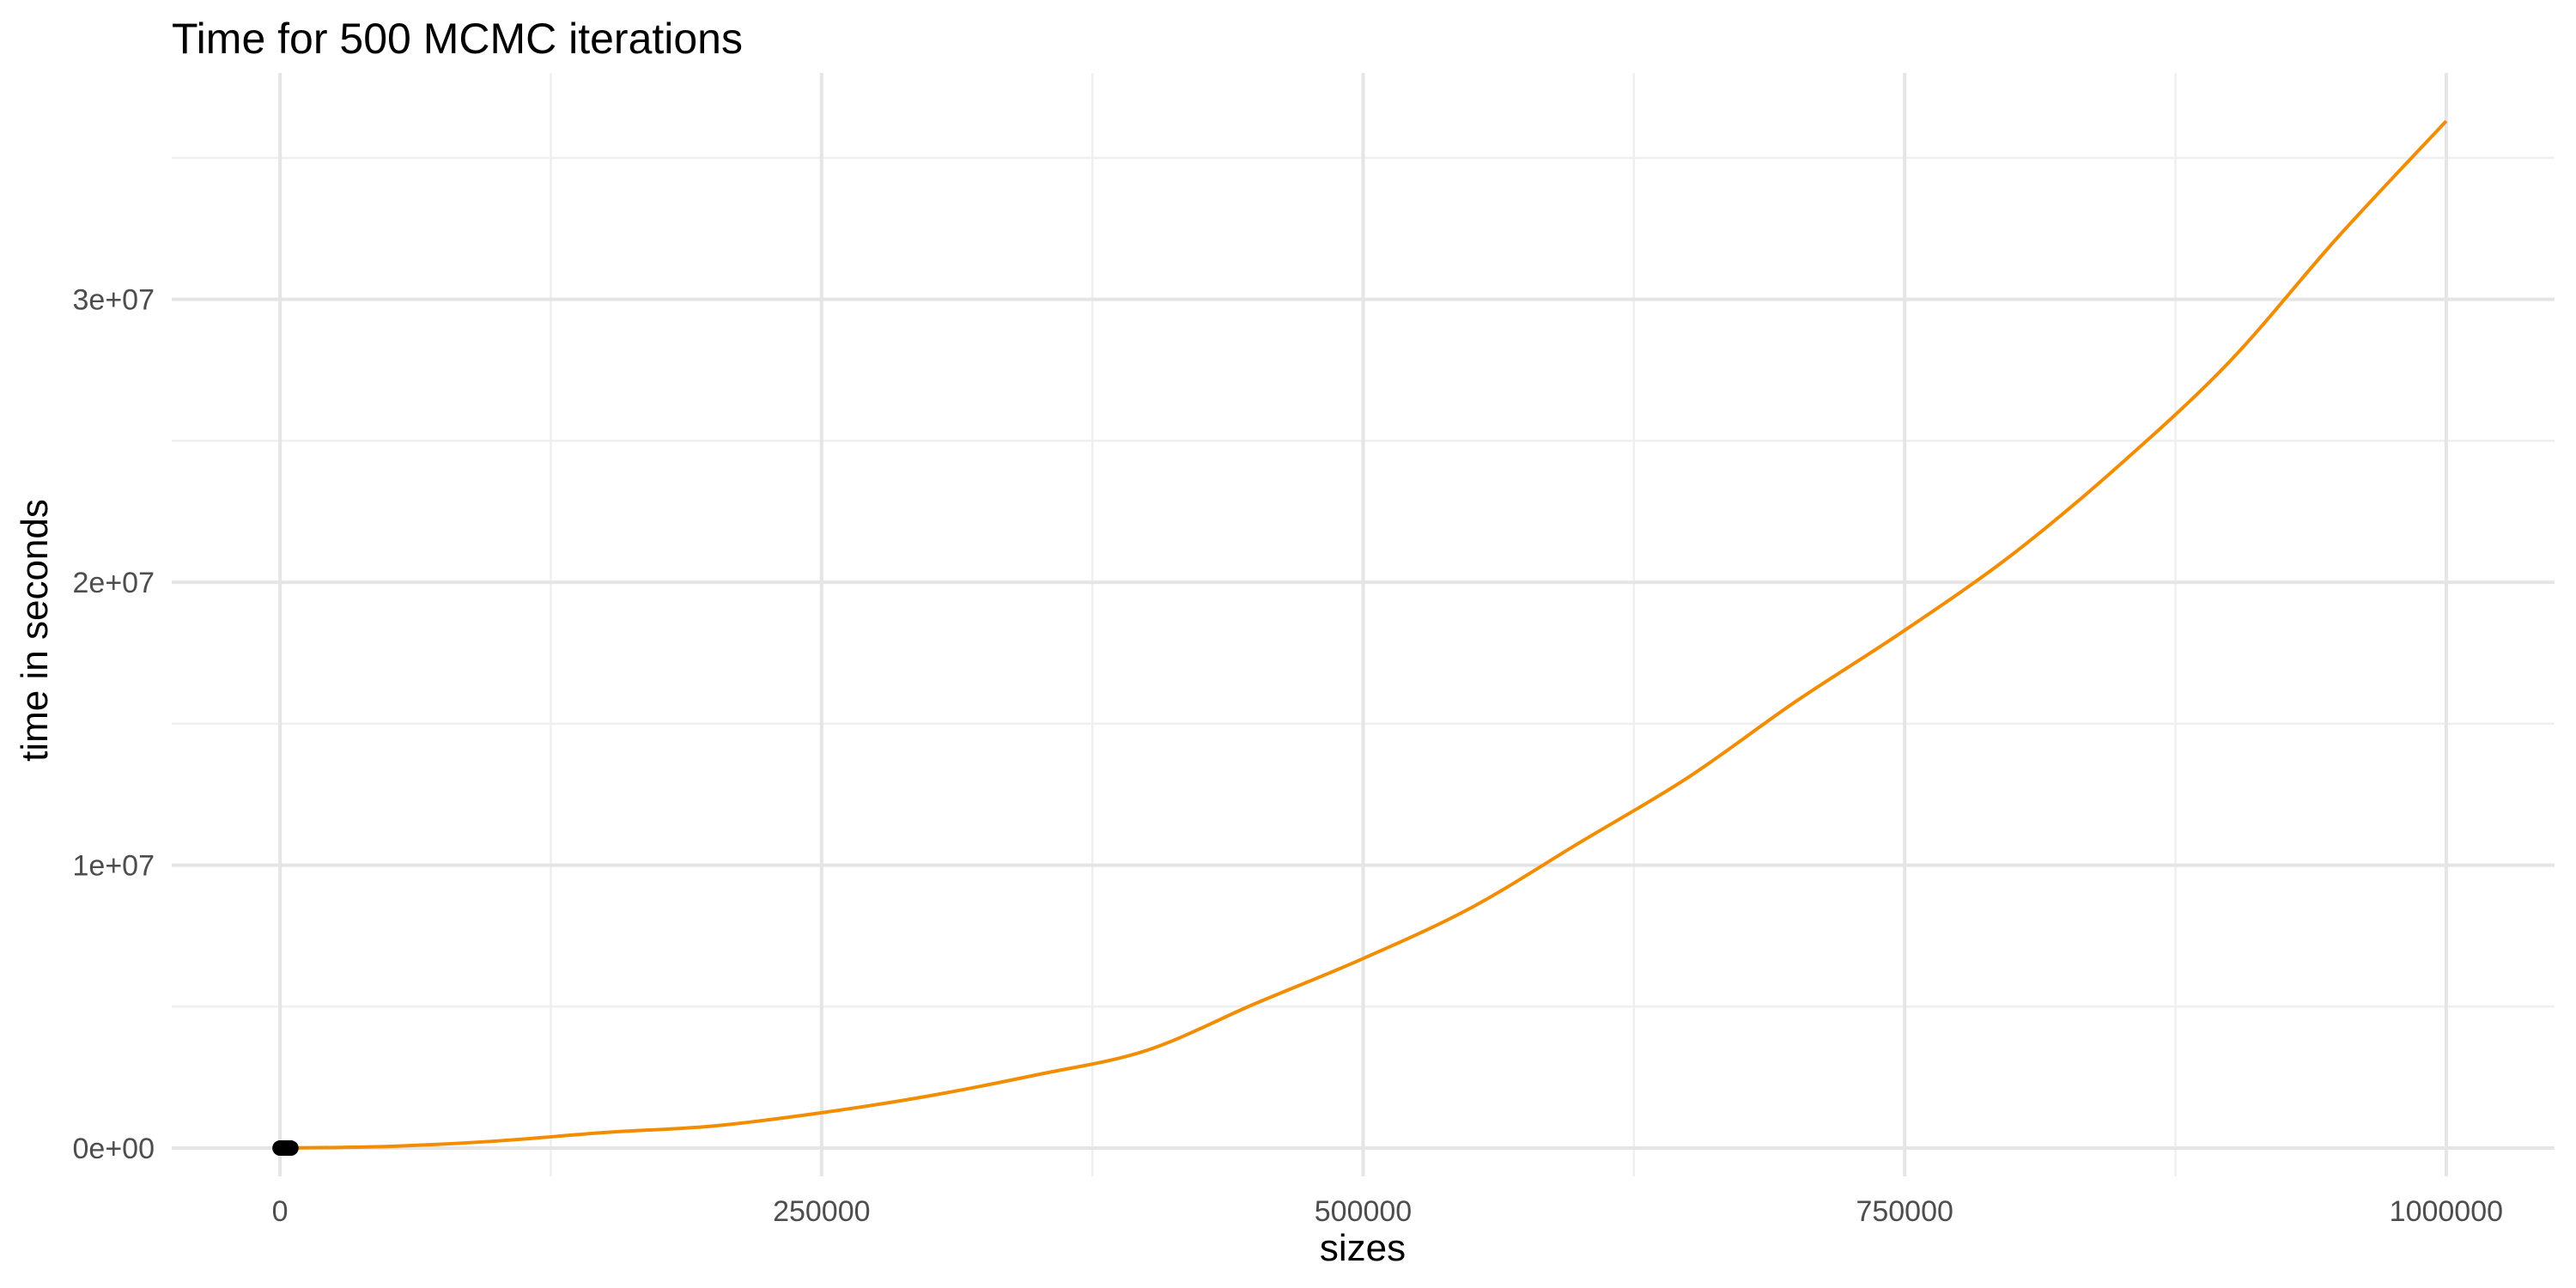 This screenshot has width=2576, height=1288. What do you see at coordinates (2446, 1211) in the screenshot?
I see `x-tick-label: 1000000` at bounding box center [2446, 1211].